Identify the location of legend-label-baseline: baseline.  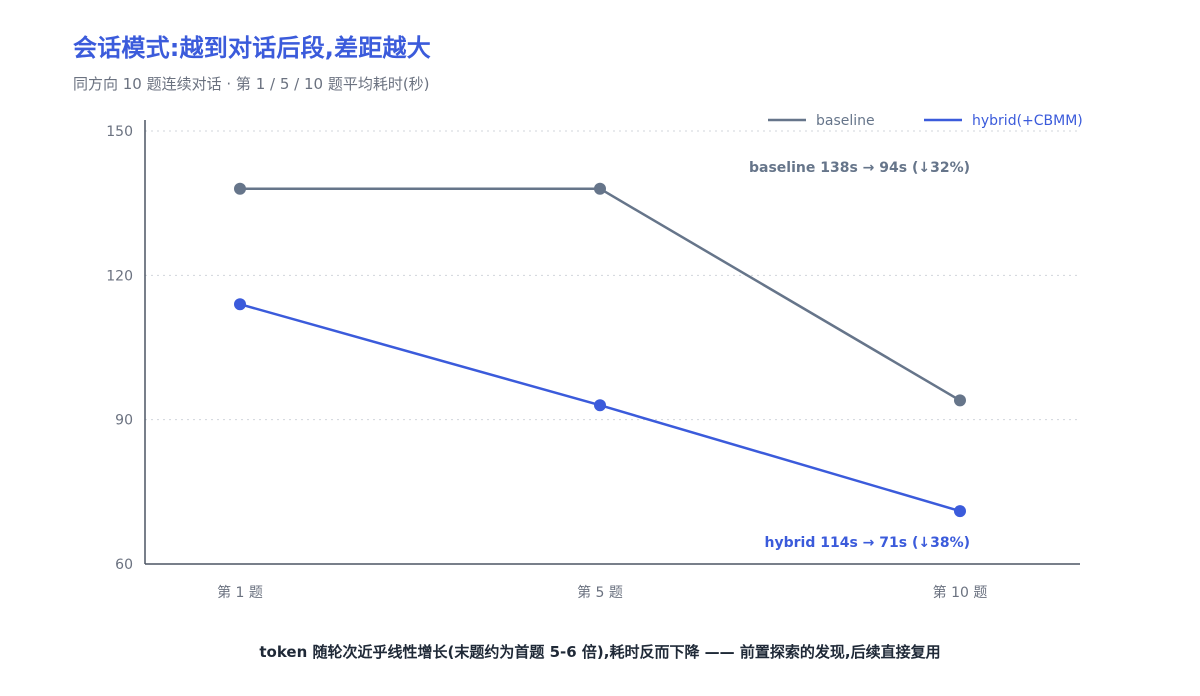
(845, 121).